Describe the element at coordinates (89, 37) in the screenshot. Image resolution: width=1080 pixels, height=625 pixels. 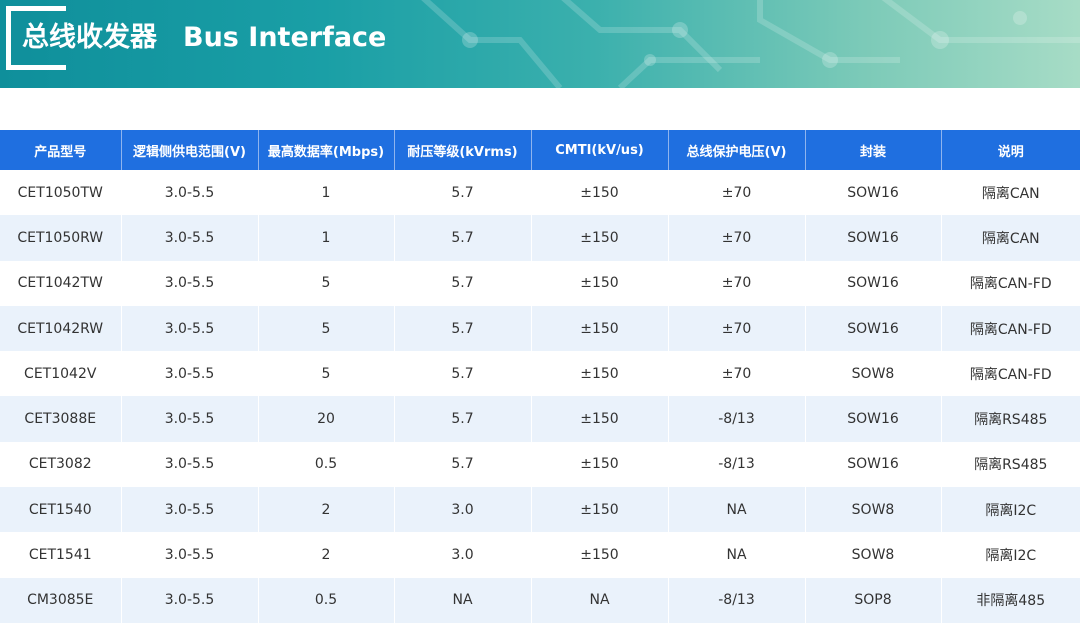
I see `page-title-cn: 总线收发器` at that location.